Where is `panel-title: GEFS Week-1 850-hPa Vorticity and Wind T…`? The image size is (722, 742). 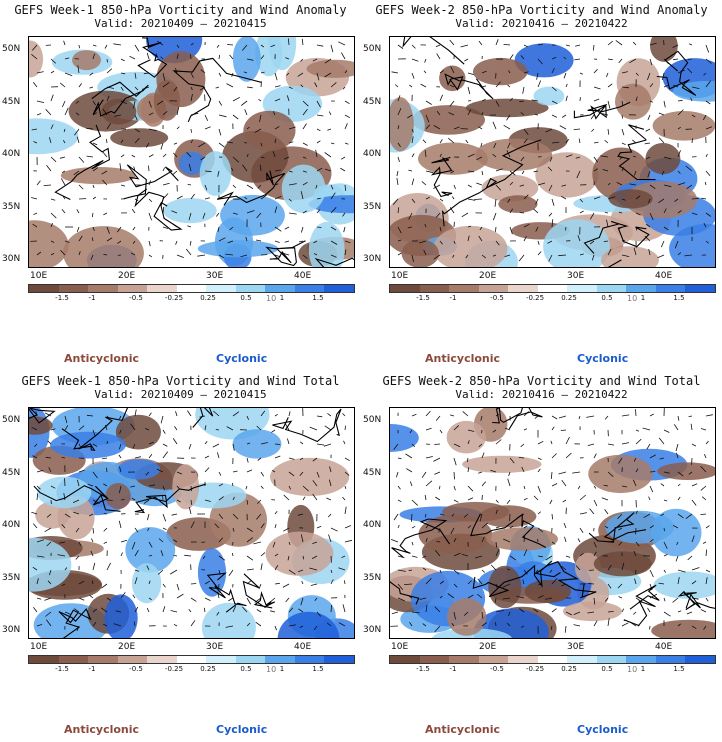 panel-title: GEFS Week-1 850-hPa Vorticity and Wind T… is located at coordinates (180, 381).